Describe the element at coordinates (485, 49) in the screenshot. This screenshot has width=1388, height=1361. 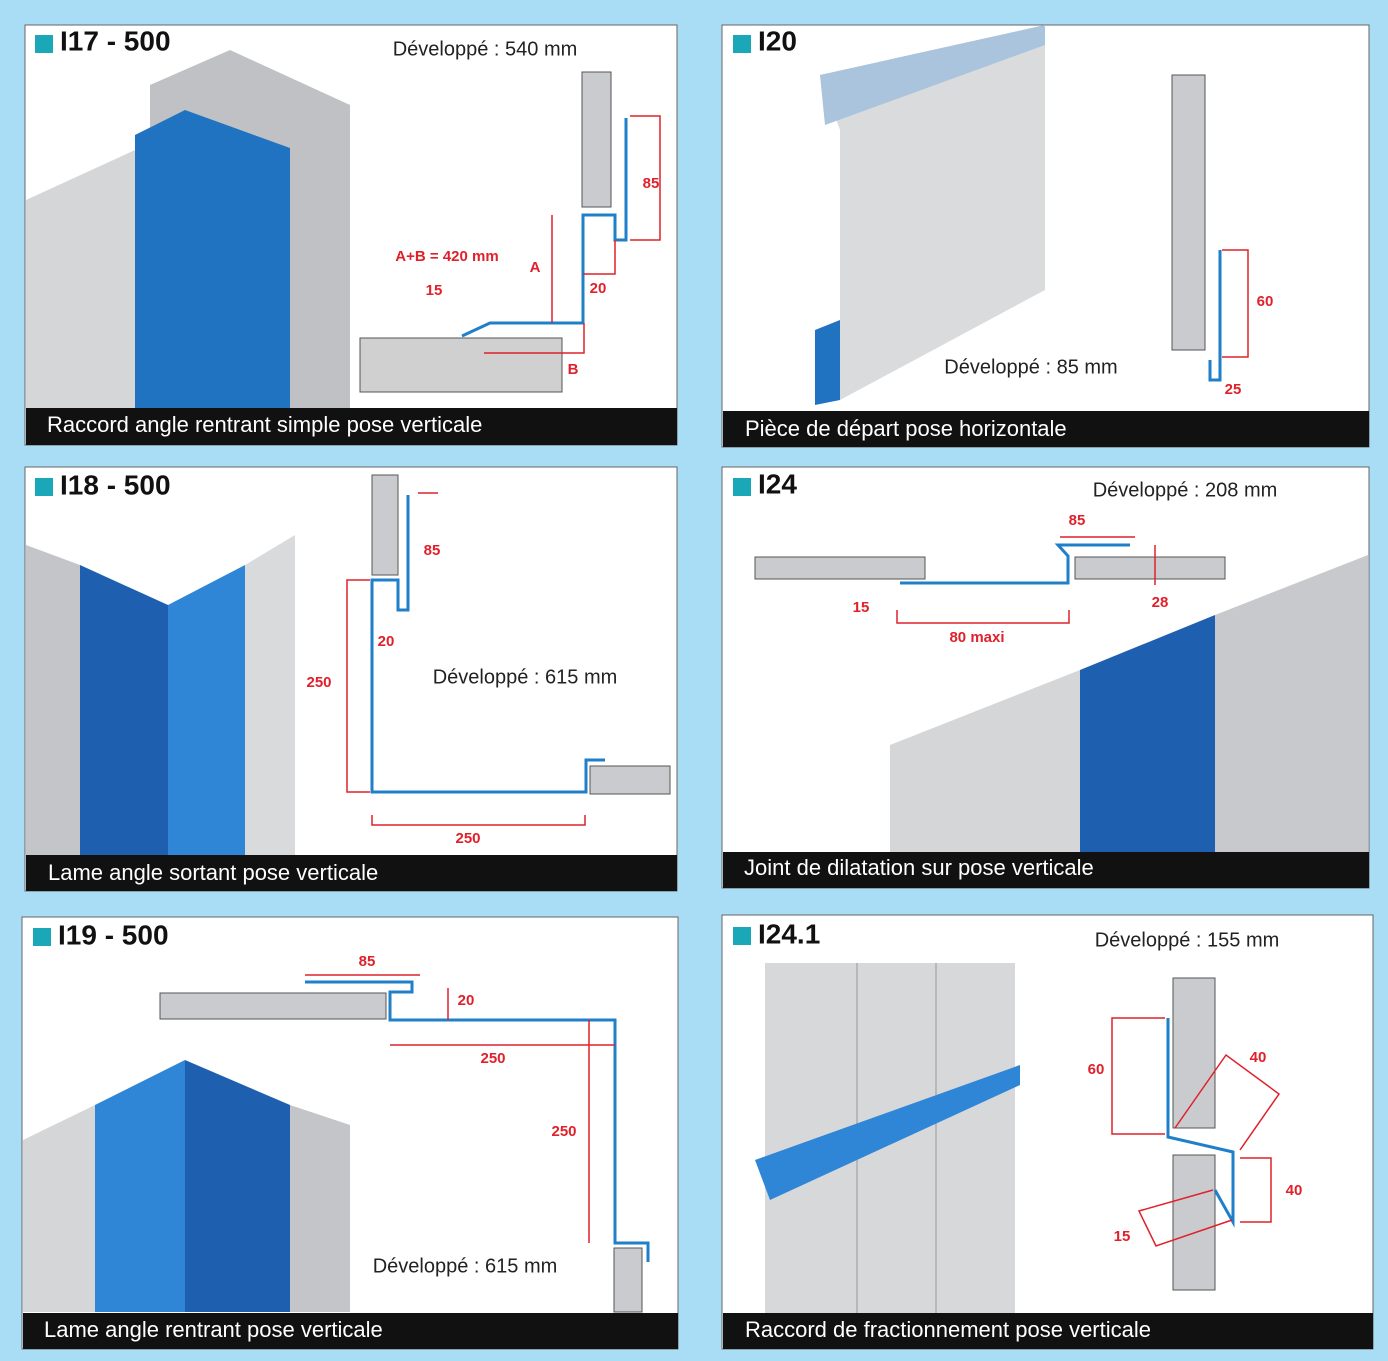
I see `developed-length: Développé : 540 mm` at that location.